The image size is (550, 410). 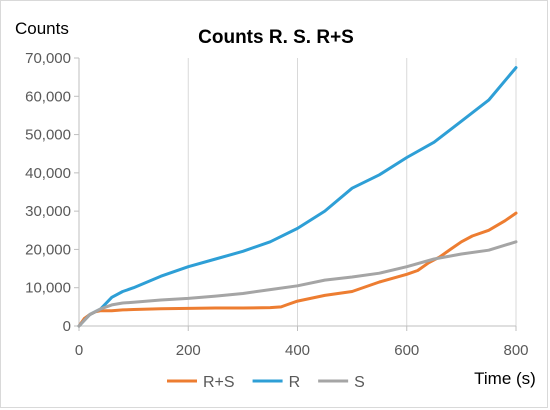 What do you see at coordinates (359, 382) in the screenshot?
I see `legend-label-s: S` at bounding box center [359, 382].